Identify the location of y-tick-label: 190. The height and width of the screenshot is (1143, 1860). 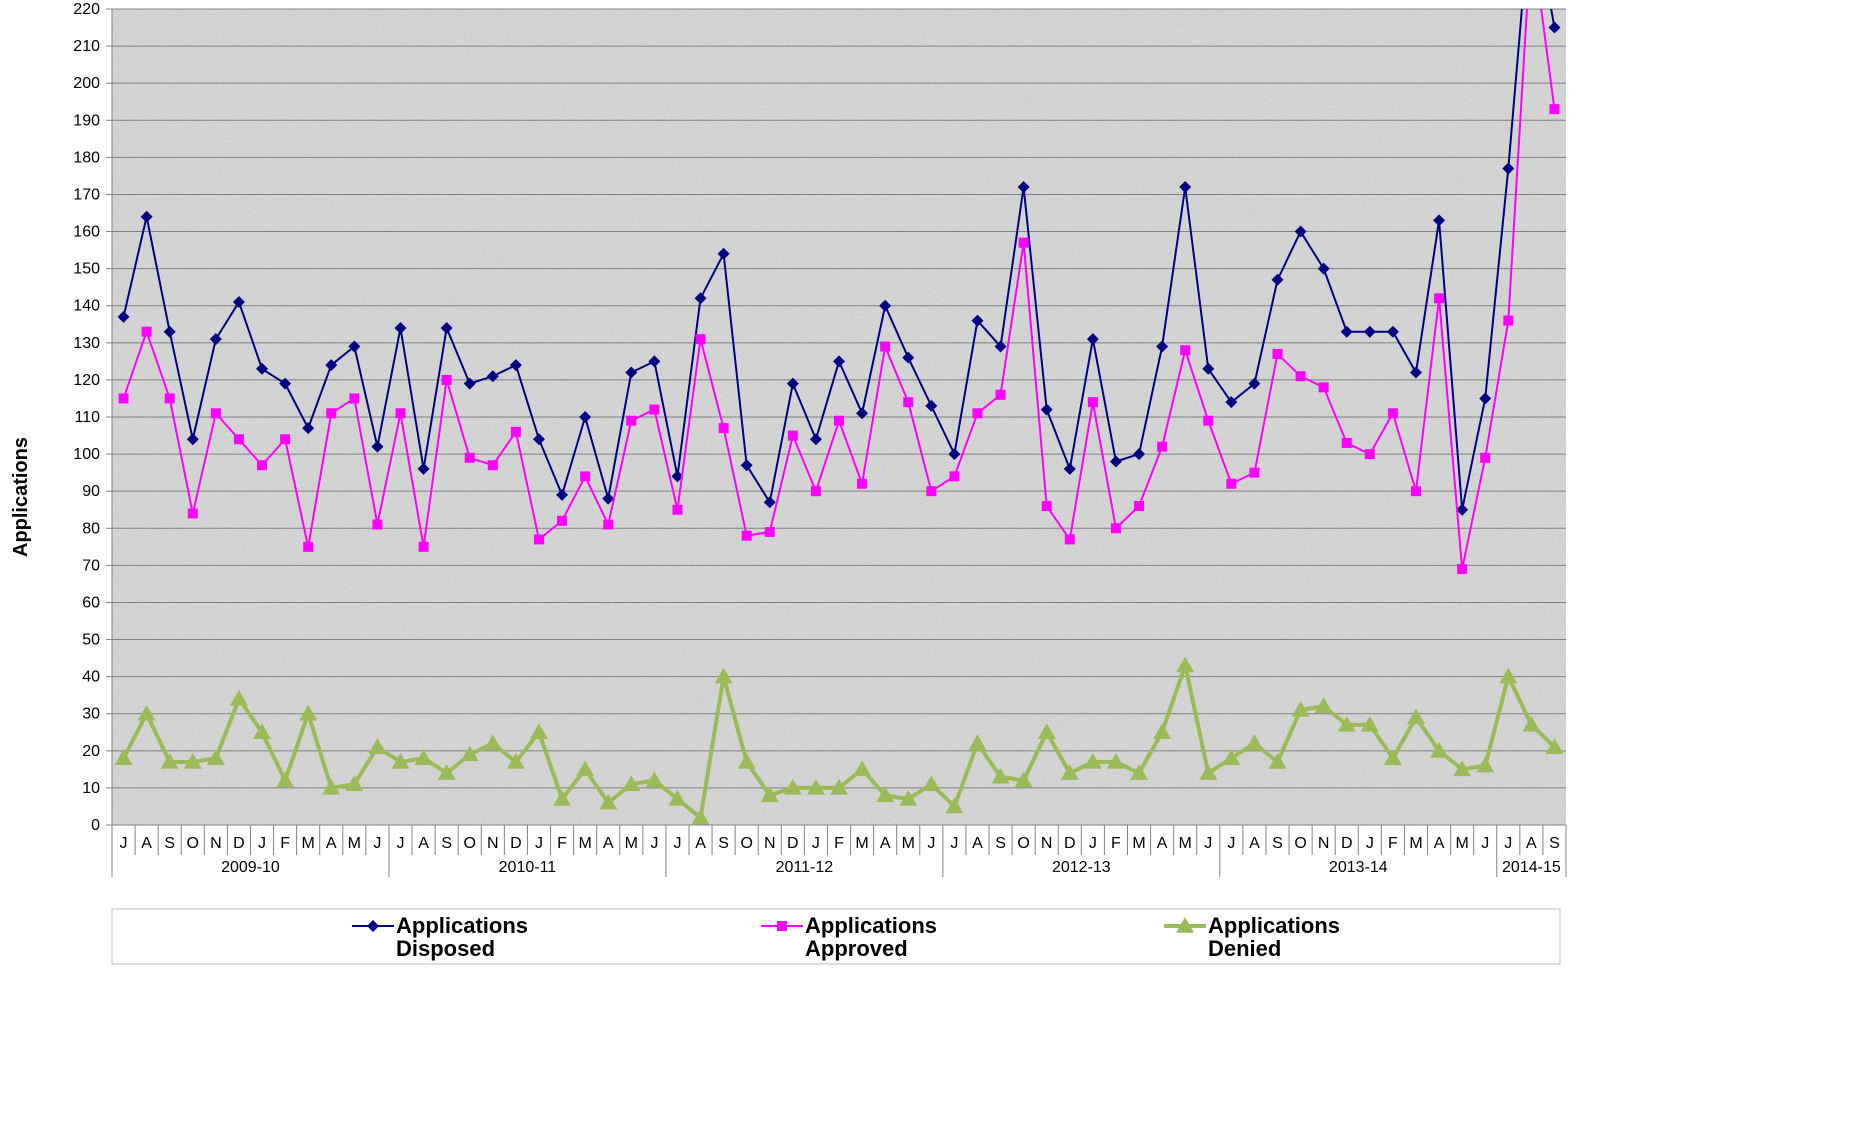
(86, 120).